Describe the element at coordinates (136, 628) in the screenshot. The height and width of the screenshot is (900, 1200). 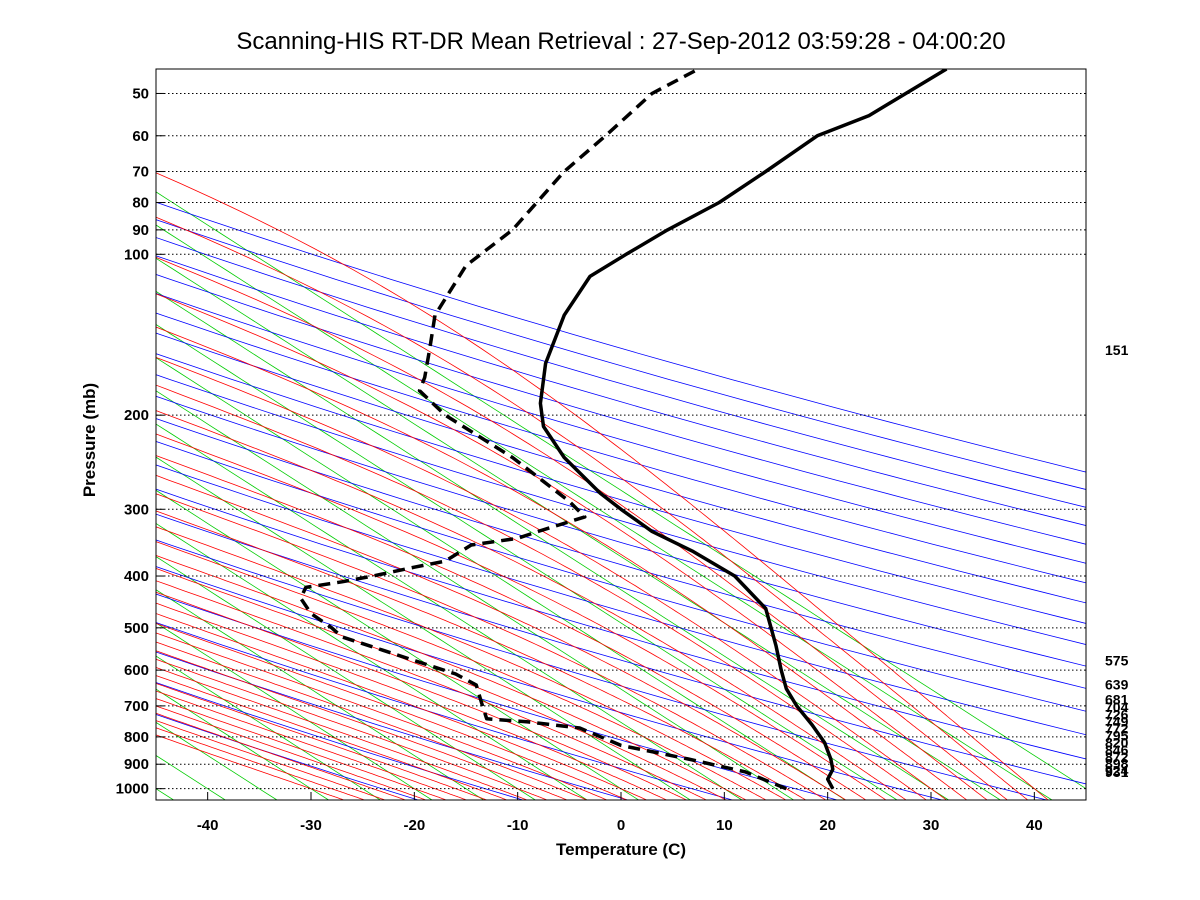
I see `y-tick-label: 500` at that location.